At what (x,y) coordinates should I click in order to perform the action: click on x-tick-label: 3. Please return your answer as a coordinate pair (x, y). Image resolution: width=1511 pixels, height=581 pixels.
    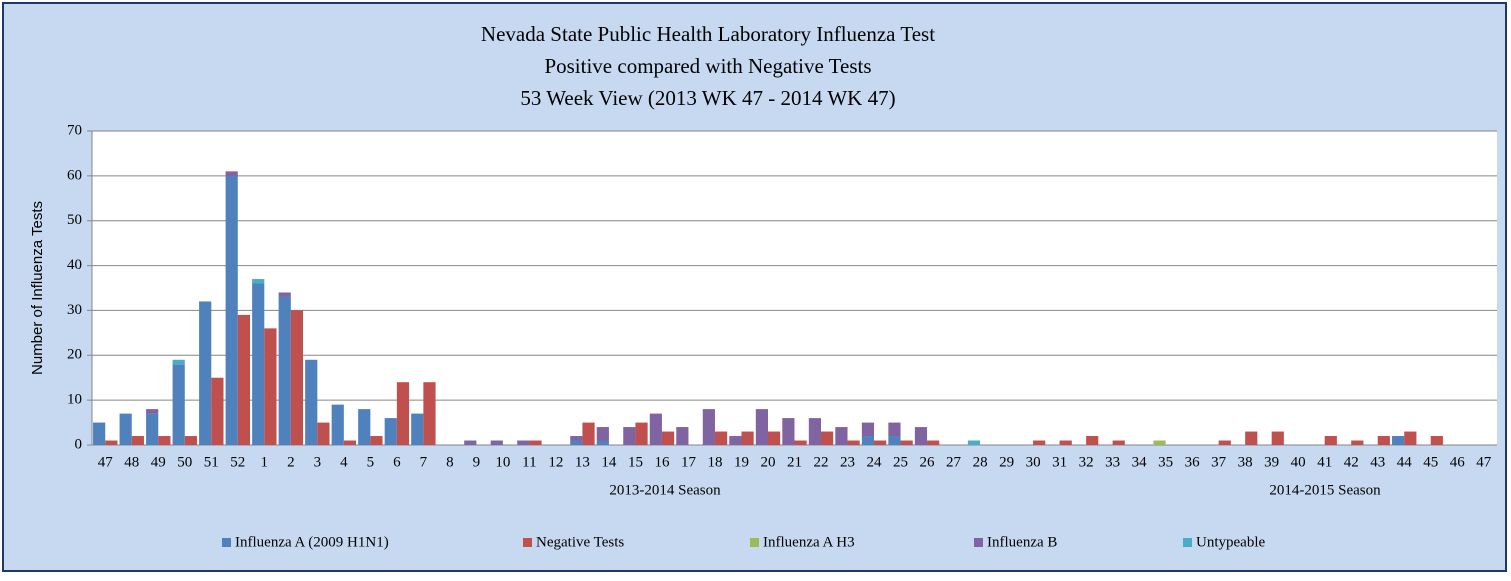
    Looking at the image, I should click on (318, 462).